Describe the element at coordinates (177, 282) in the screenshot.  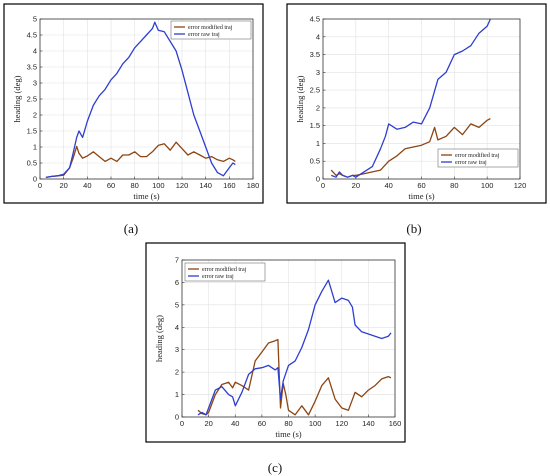
I see `y-tick-label: 6` at that location.